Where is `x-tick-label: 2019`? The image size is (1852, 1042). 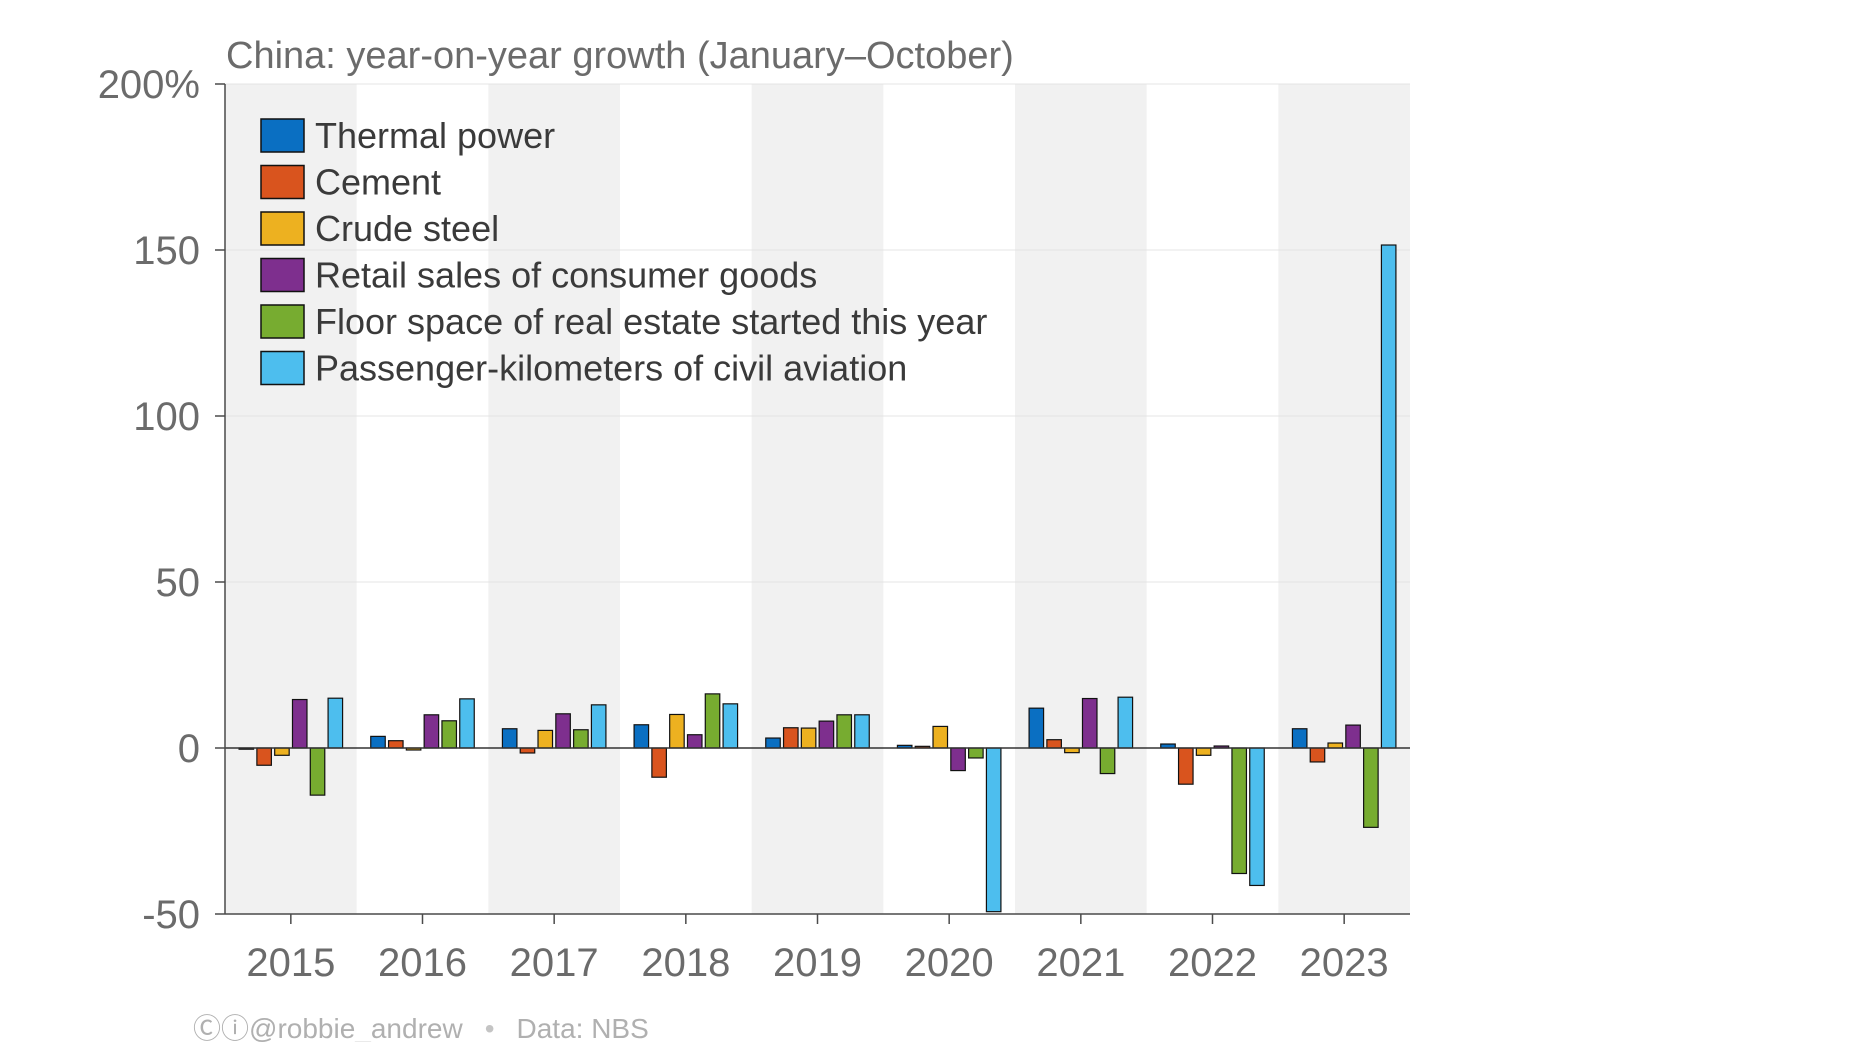
x-tick-label: 2019 is located at coordinates (817, 963).